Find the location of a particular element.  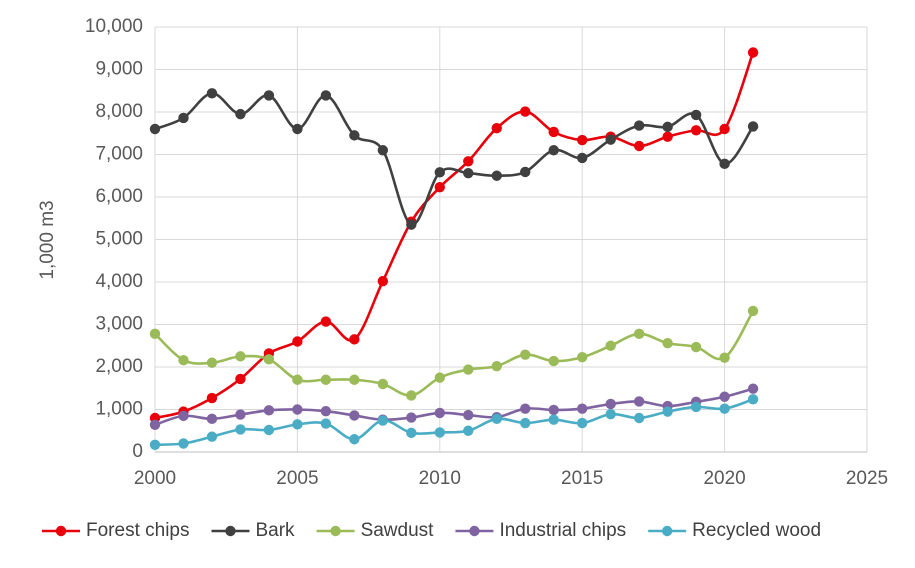

legend-item-sawdust: Sawdust is located at coordinates (375, 530).